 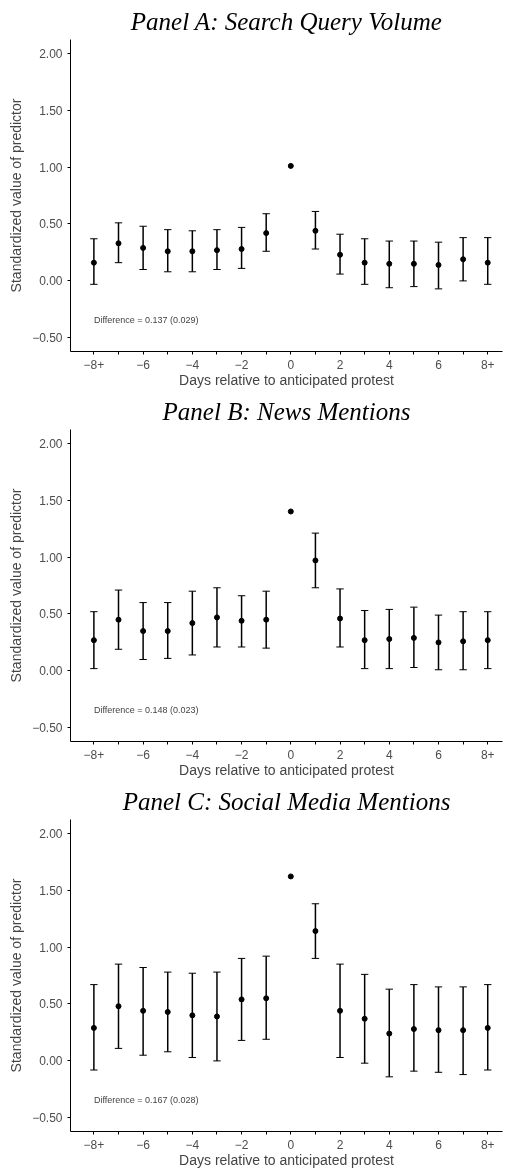 What do you see at coordinates (286, 801) in the screenshot?
I see `chart-title: Panel C: Social Media Mentions` at bounding box center [286, 801].